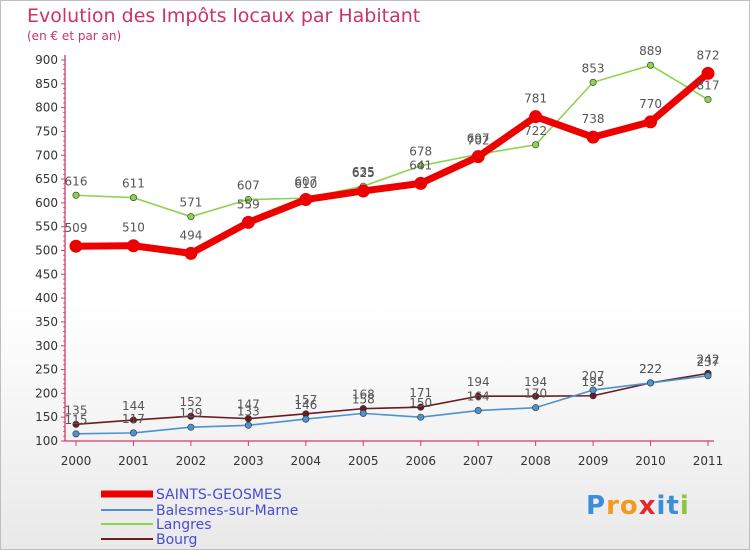  I want to click on data-label: 781, so click(535, 99).